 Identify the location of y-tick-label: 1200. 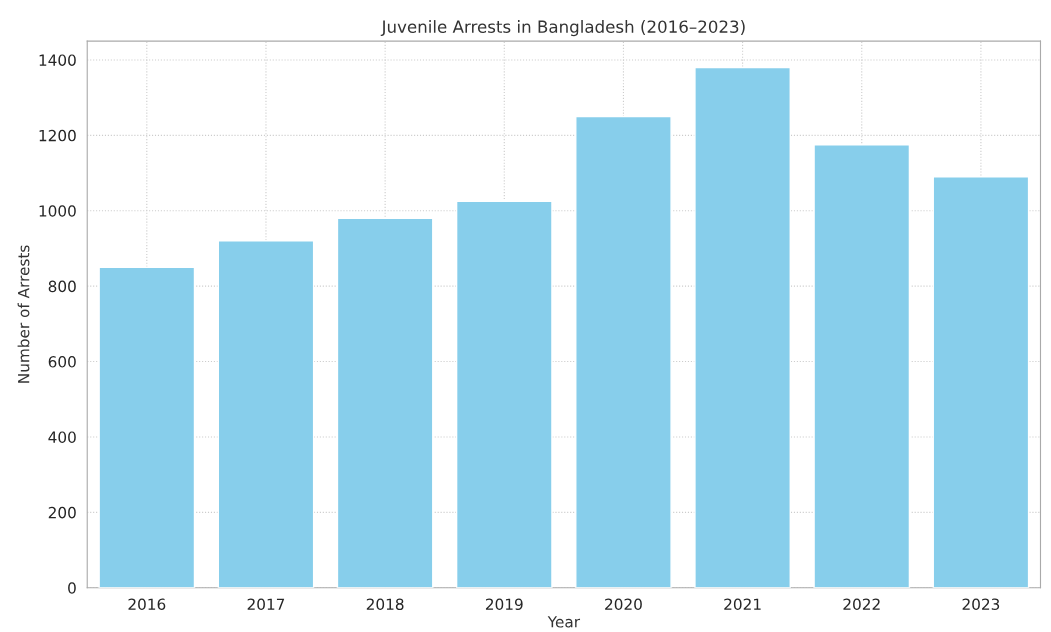
(57, 135).